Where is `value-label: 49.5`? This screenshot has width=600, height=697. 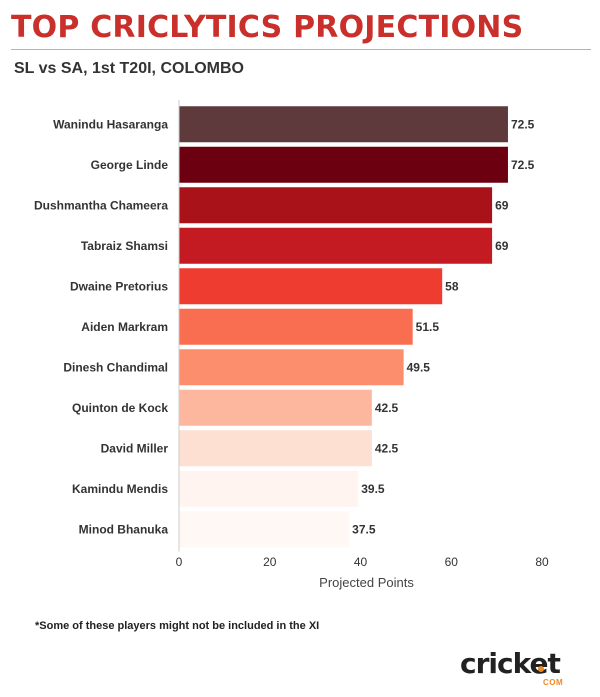
value-label: 49.5 is located at coordinates (419, 367).